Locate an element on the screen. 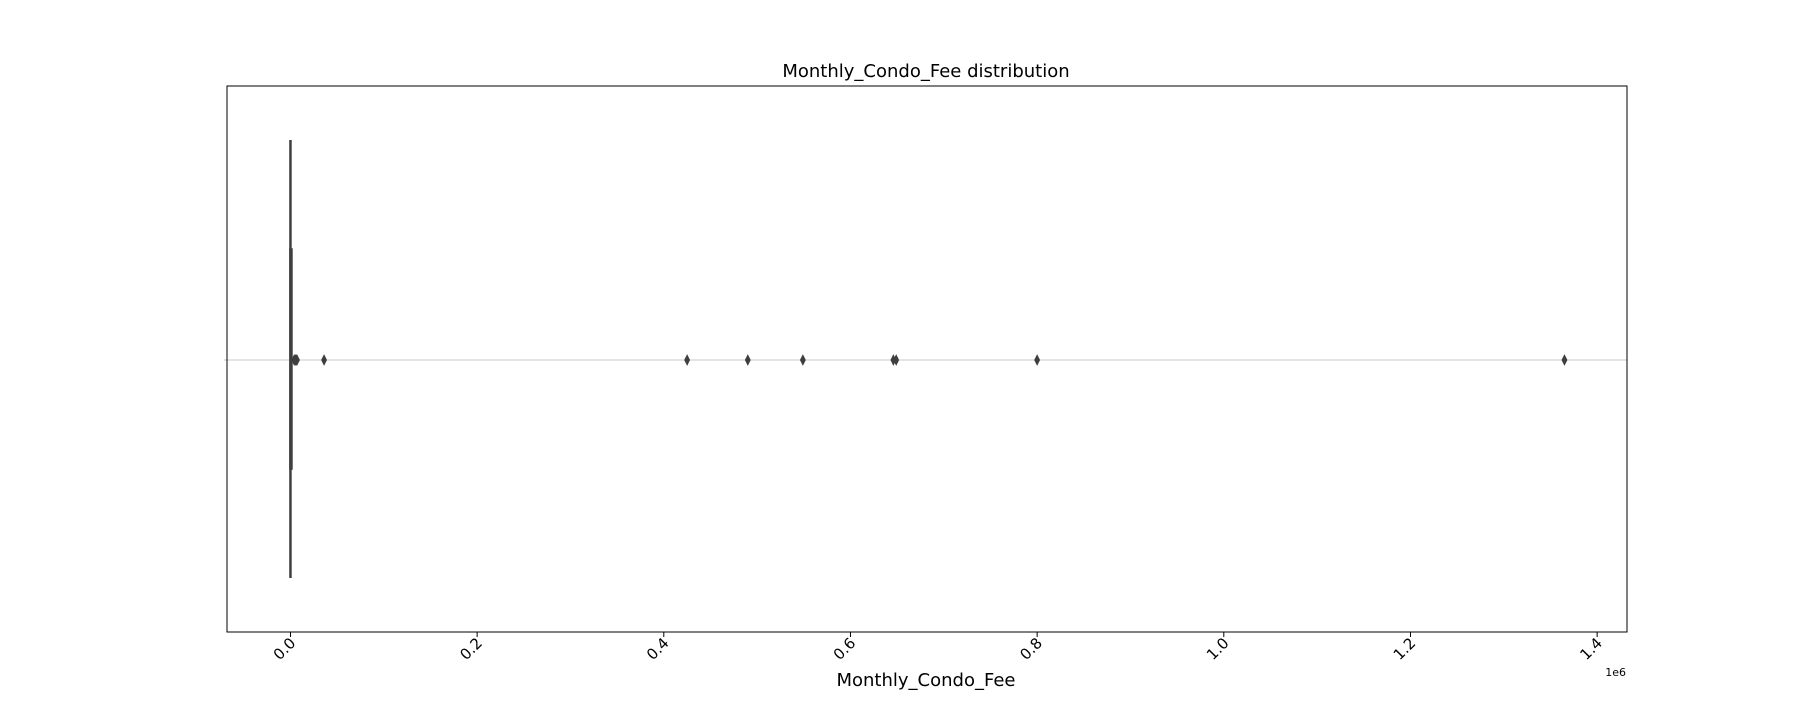 This screenshot has height=720, width=1800. x-tick-label: 0.0 is located at coordinates (285, 649).